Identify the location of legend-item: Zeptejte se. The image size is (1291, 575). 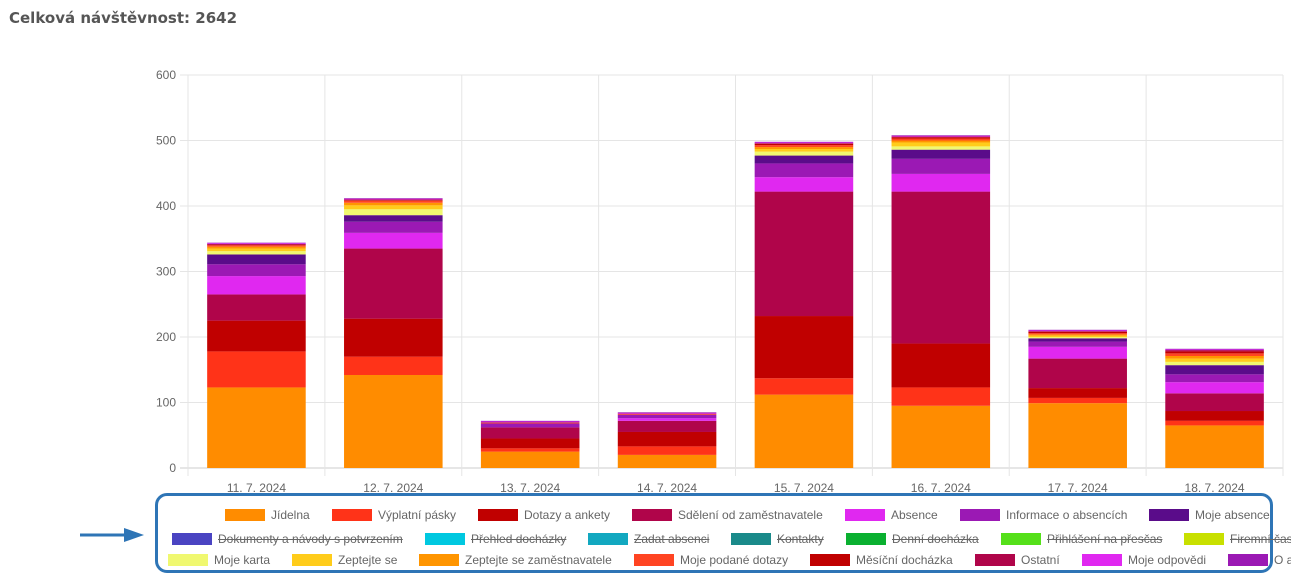
(344, 560).